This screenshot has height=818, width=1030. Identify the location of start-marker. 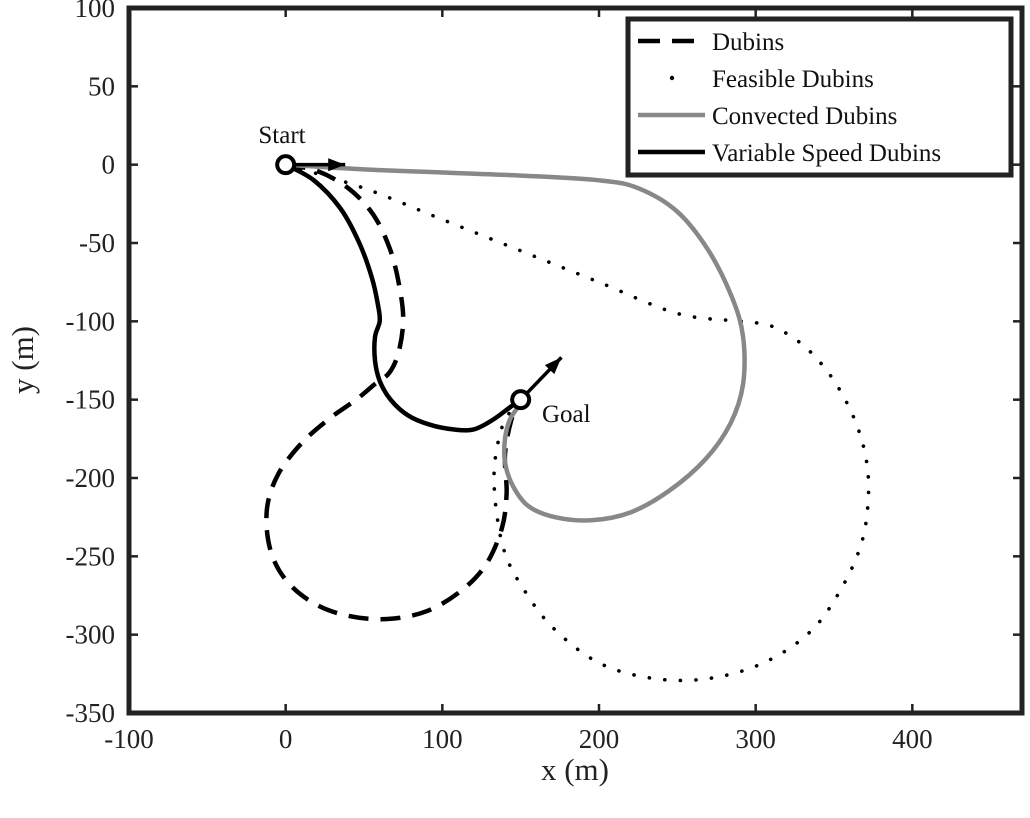
(286, 165).